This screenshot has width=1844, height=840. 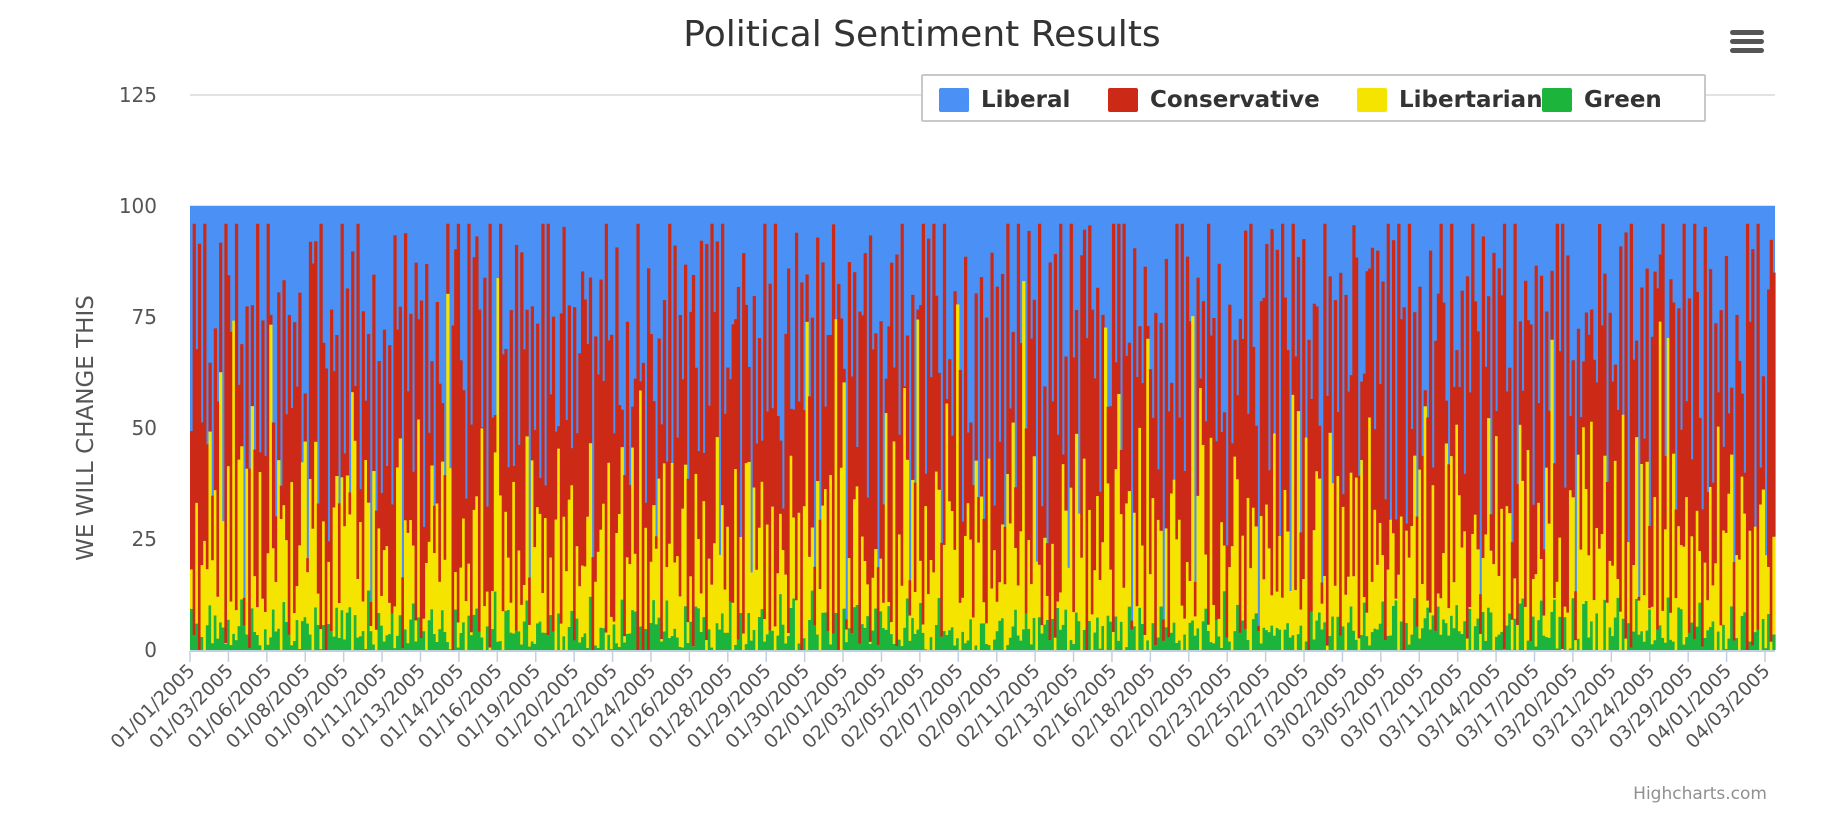 I want to click on highcharts-credit-link: Highcharts.com, so click(x=1700, y=794).